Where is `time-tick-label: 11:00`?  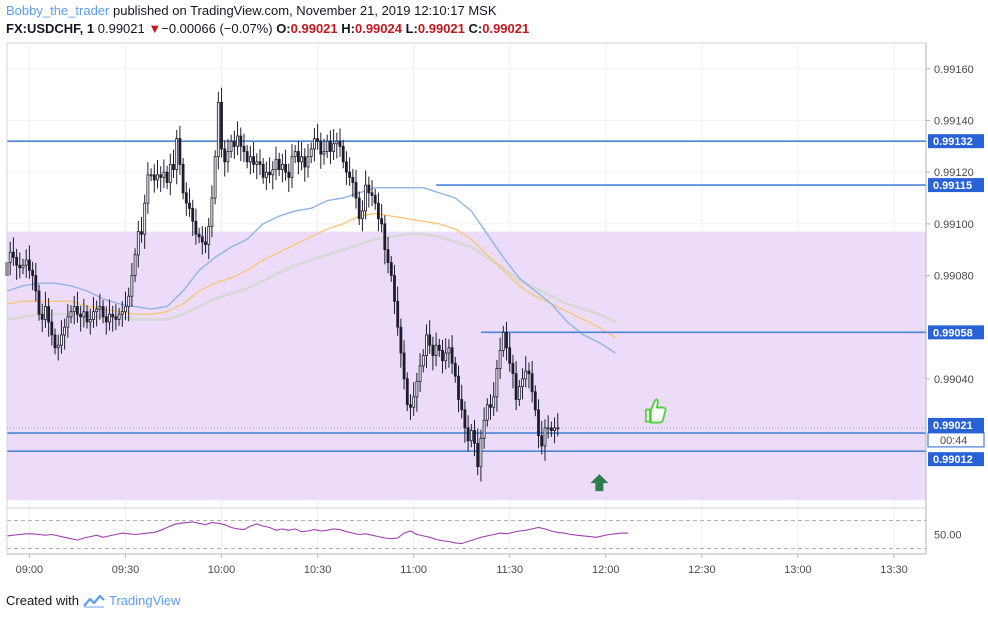
time-tick-label: 11:00 is located at coordinates (413, 570).